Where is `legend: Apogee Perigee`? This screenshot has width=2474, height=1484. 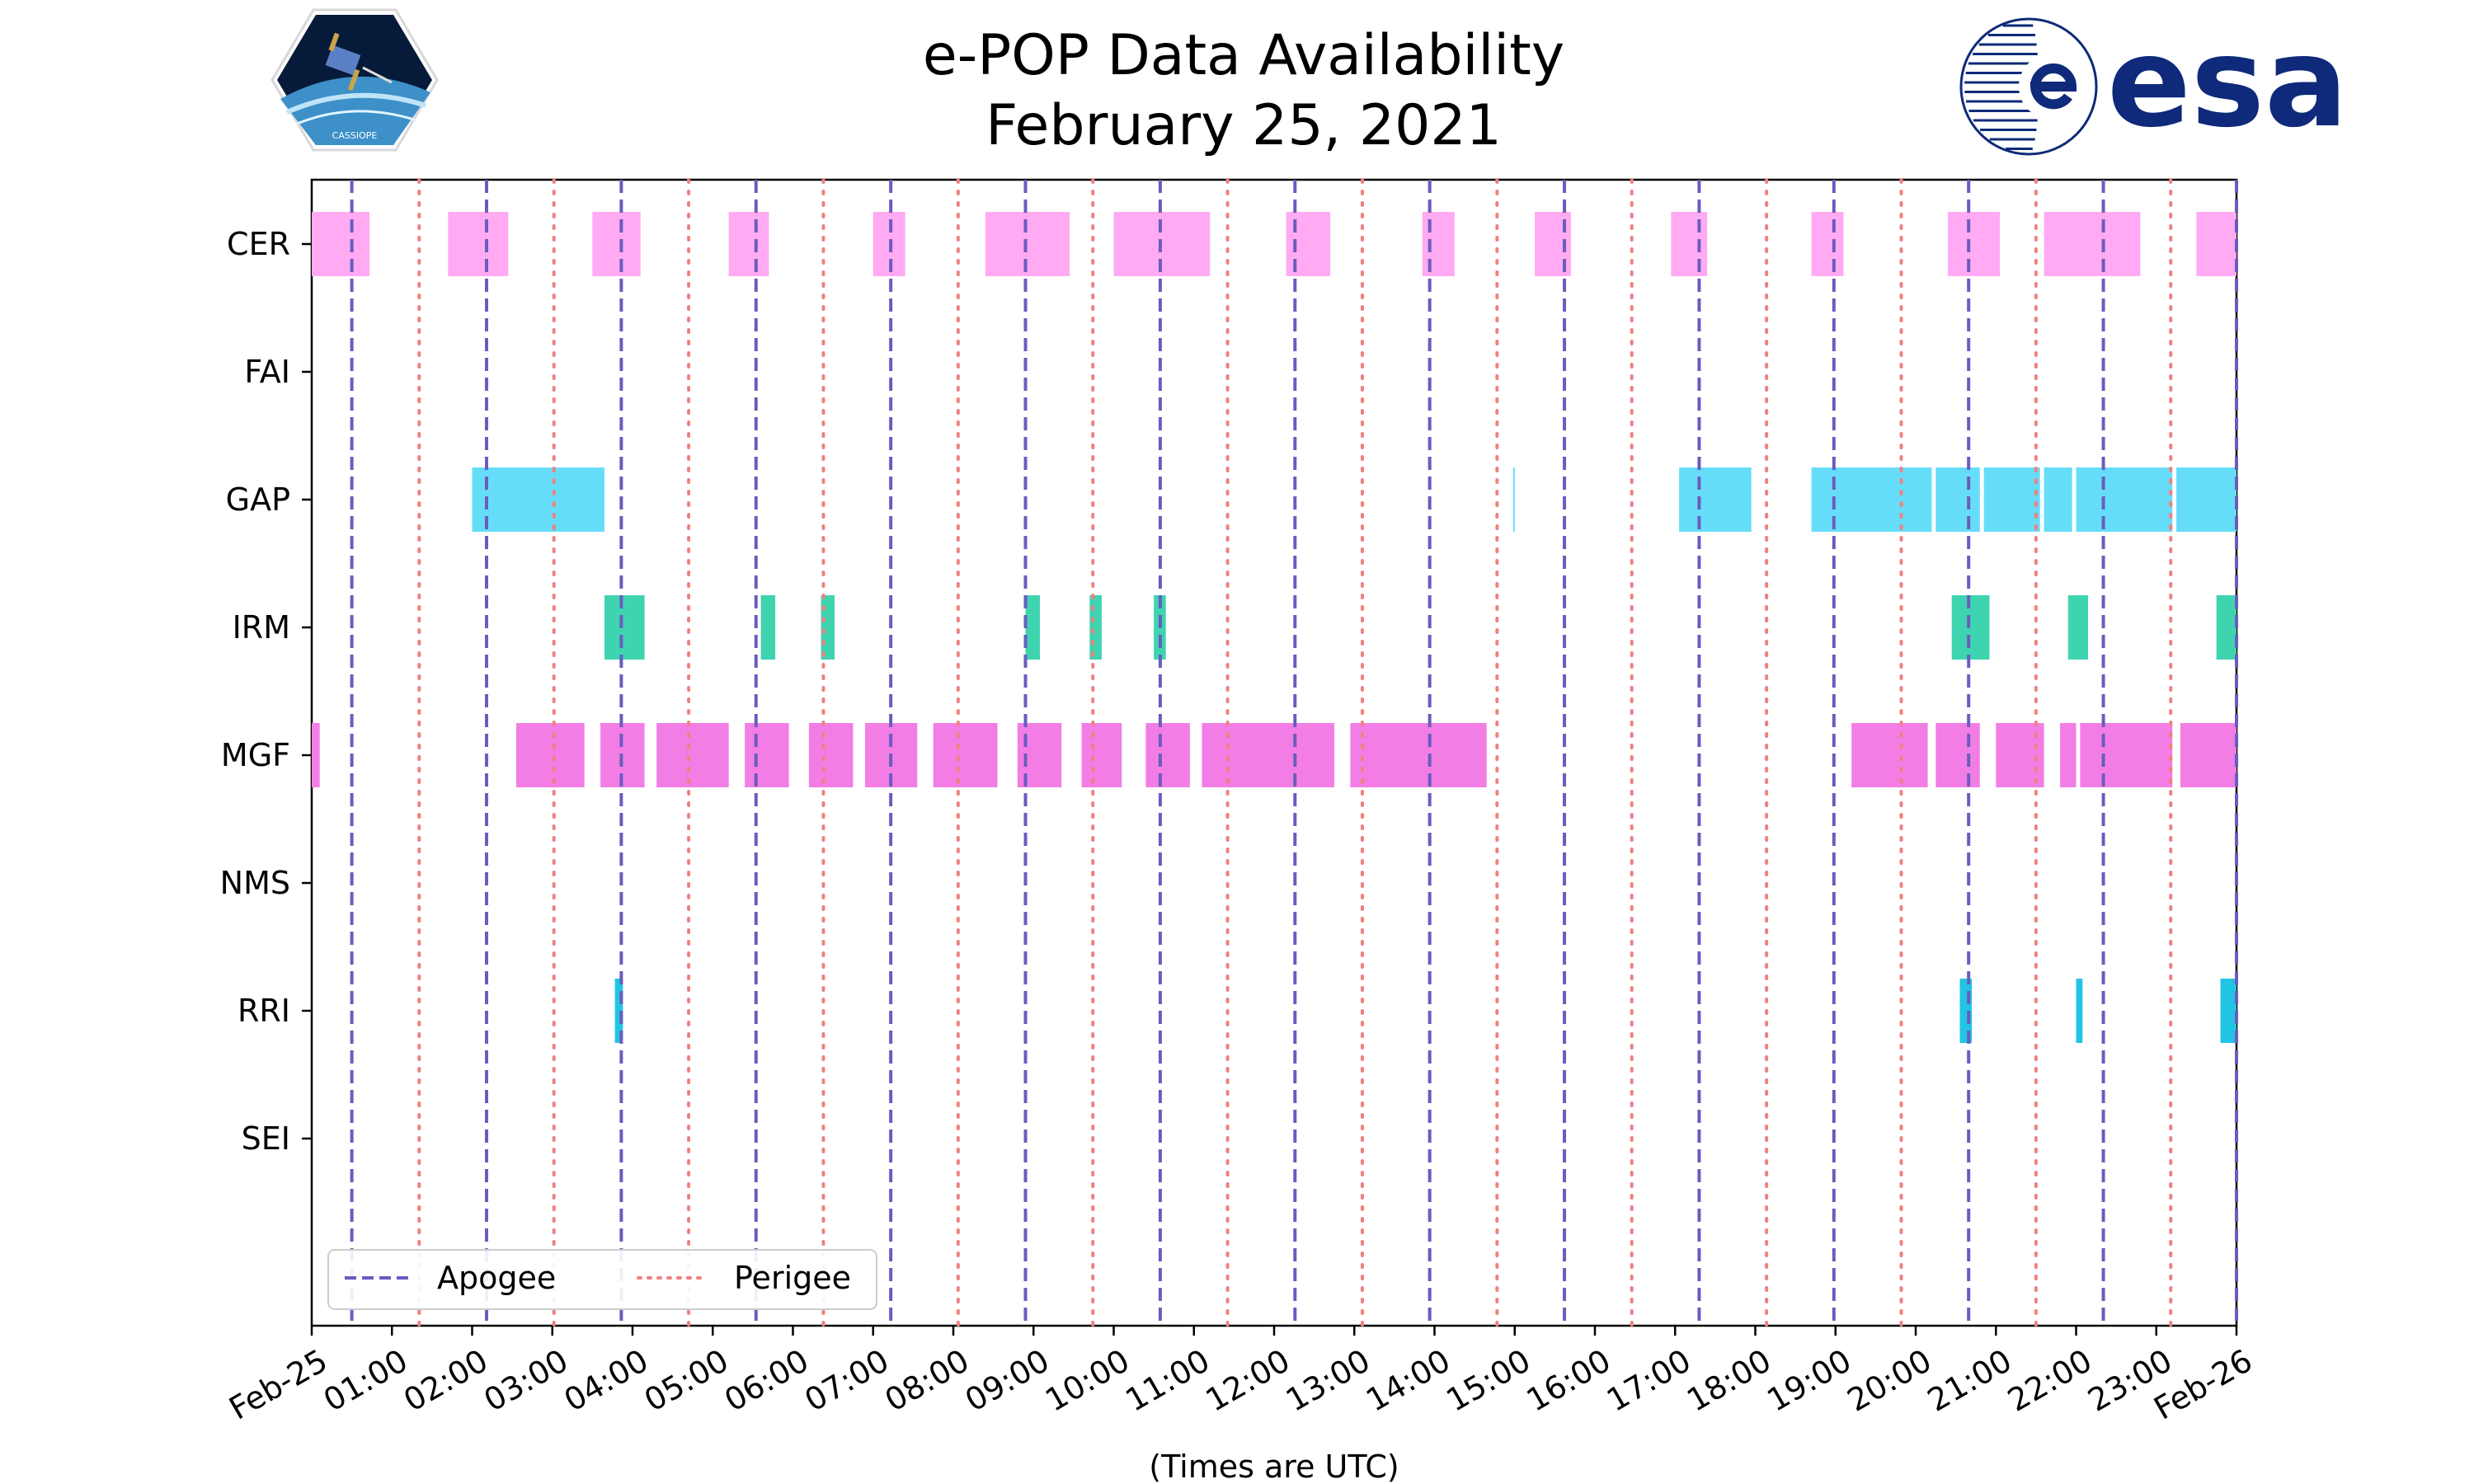 legend: Apogee Perigee is located at coordinates (602, 1279).